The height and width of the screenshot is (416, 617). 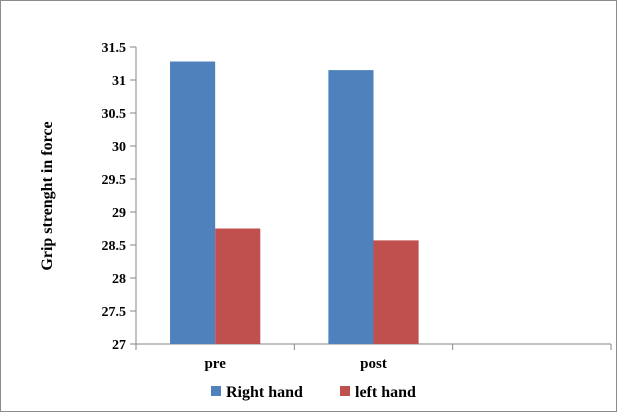 What do you see at coordinates (114, 180) in the screenshot?
I see `y-tick-label: 29.5` at bounding box center [114, 180].